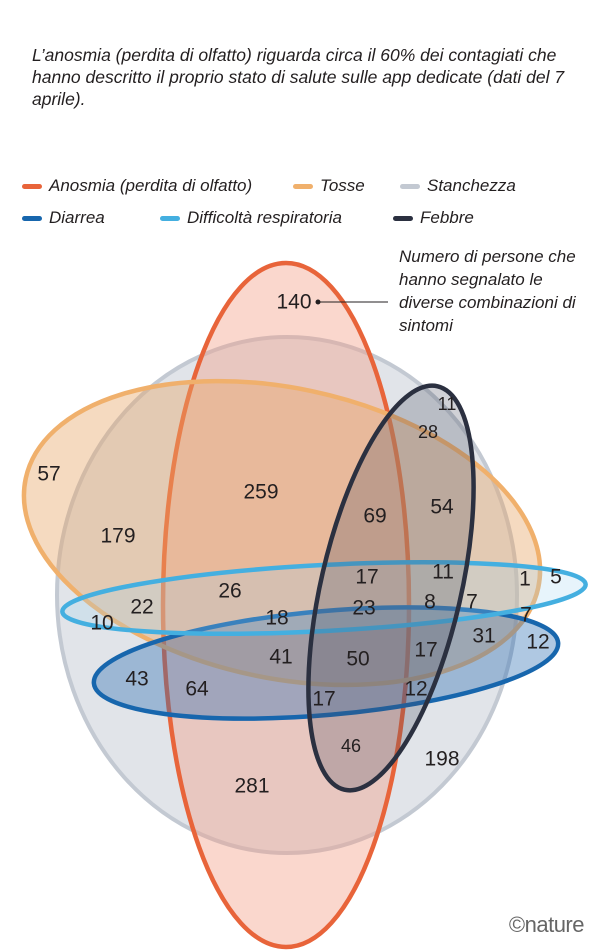  What do you see at coordinates (280, 657) in the screenshot?
I see `count-label: 41` at bounding box center [280, 657].